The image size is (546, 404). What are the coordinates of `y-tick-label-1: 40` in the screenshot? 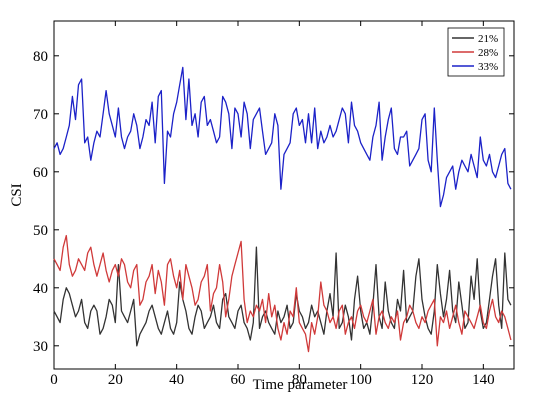 It's located at (40, 289).